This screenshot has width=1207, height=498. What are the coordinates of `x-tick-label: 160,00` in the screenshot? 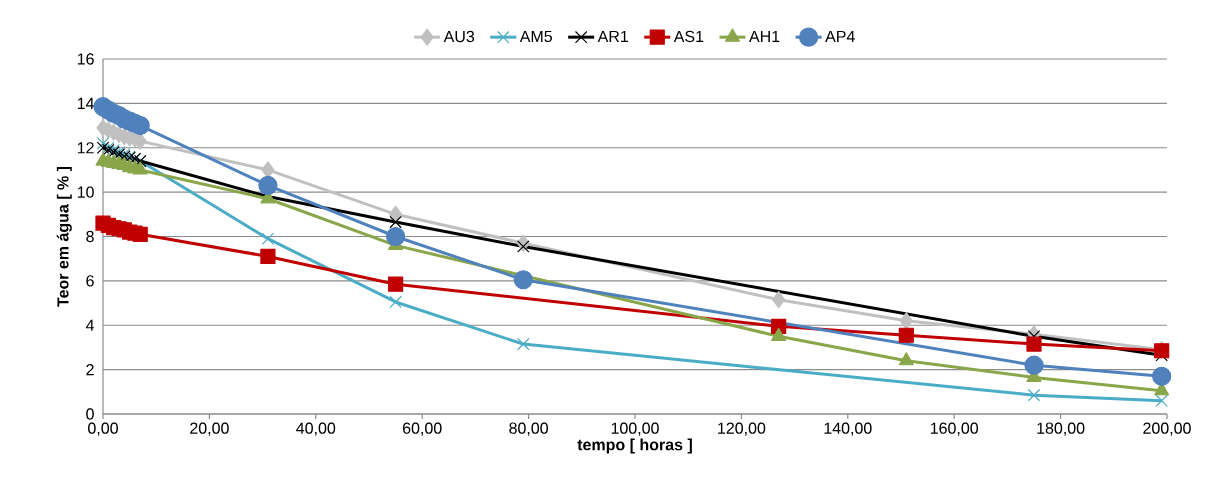 It's located at (954, 429).